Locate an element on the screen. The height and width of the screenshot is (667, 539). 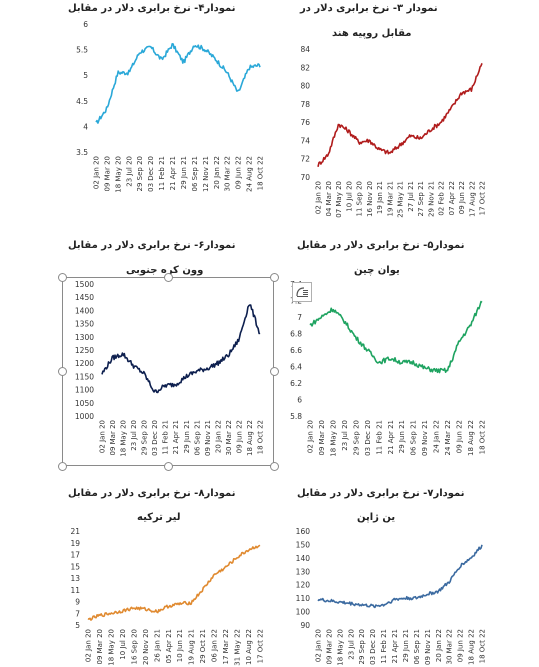
resize-handle-top-left is located at coordinates (62, 277).